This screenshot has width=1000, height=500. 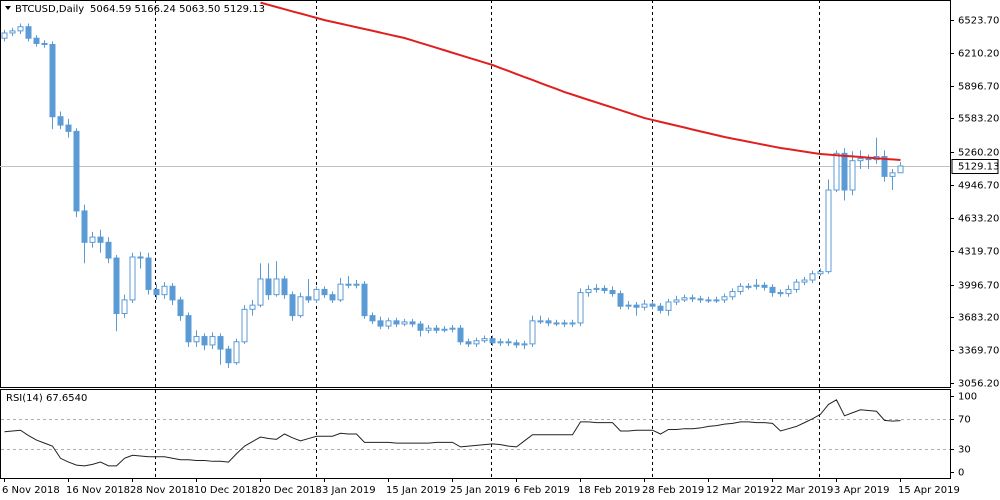 I want to click on x-tick-label: 22 Mar 2019, so click(x=801, y=490).